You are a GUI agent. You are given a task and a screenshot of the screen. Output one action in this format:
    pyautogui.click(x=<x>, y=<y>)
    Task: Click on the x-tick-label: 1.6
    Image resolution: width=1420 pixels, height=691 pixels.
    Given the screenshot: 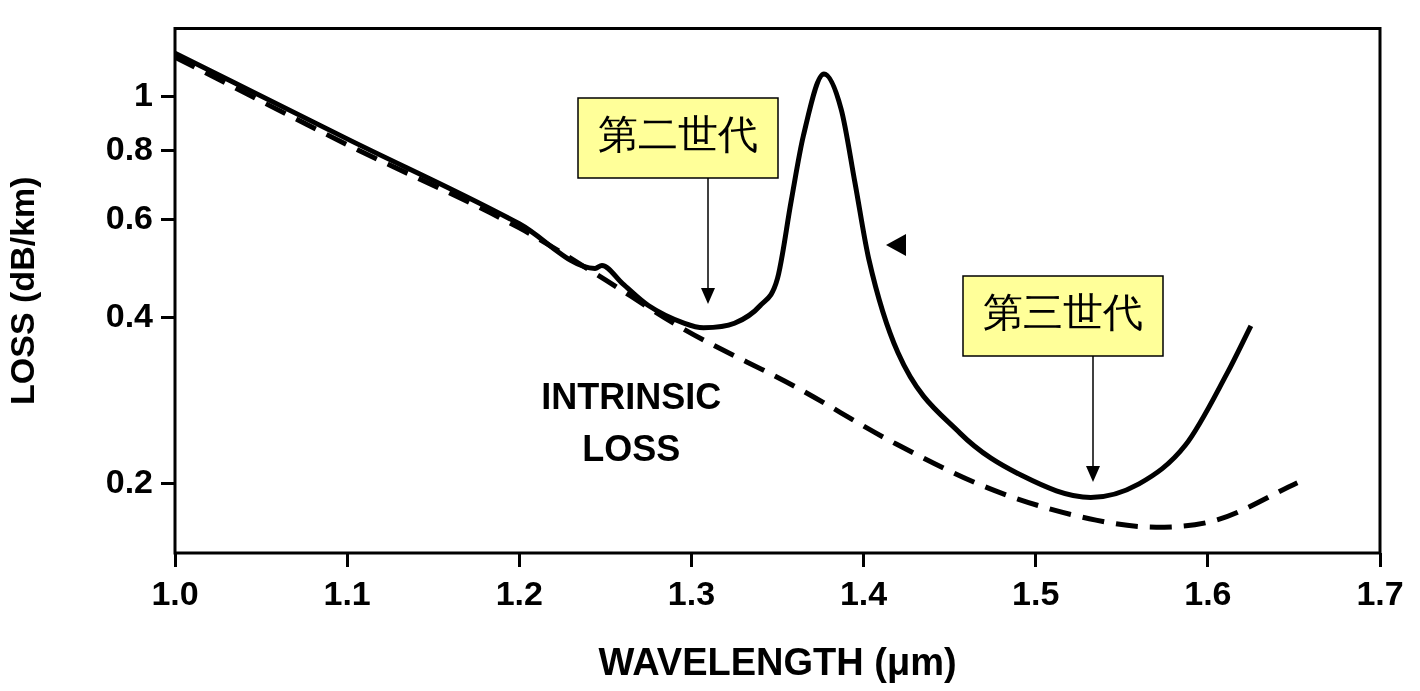 What is the action you would take?
    pyautogui.click(x=1208, y=592)
    